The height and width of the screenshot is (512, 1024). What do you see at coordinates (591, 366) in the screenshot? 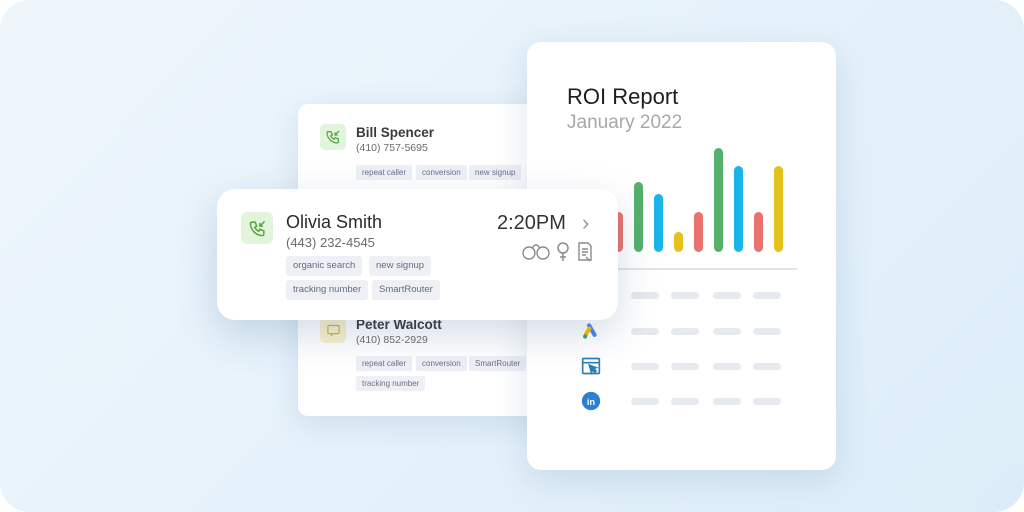
I see `browser-click-icon` at bounding box center [591, 366].